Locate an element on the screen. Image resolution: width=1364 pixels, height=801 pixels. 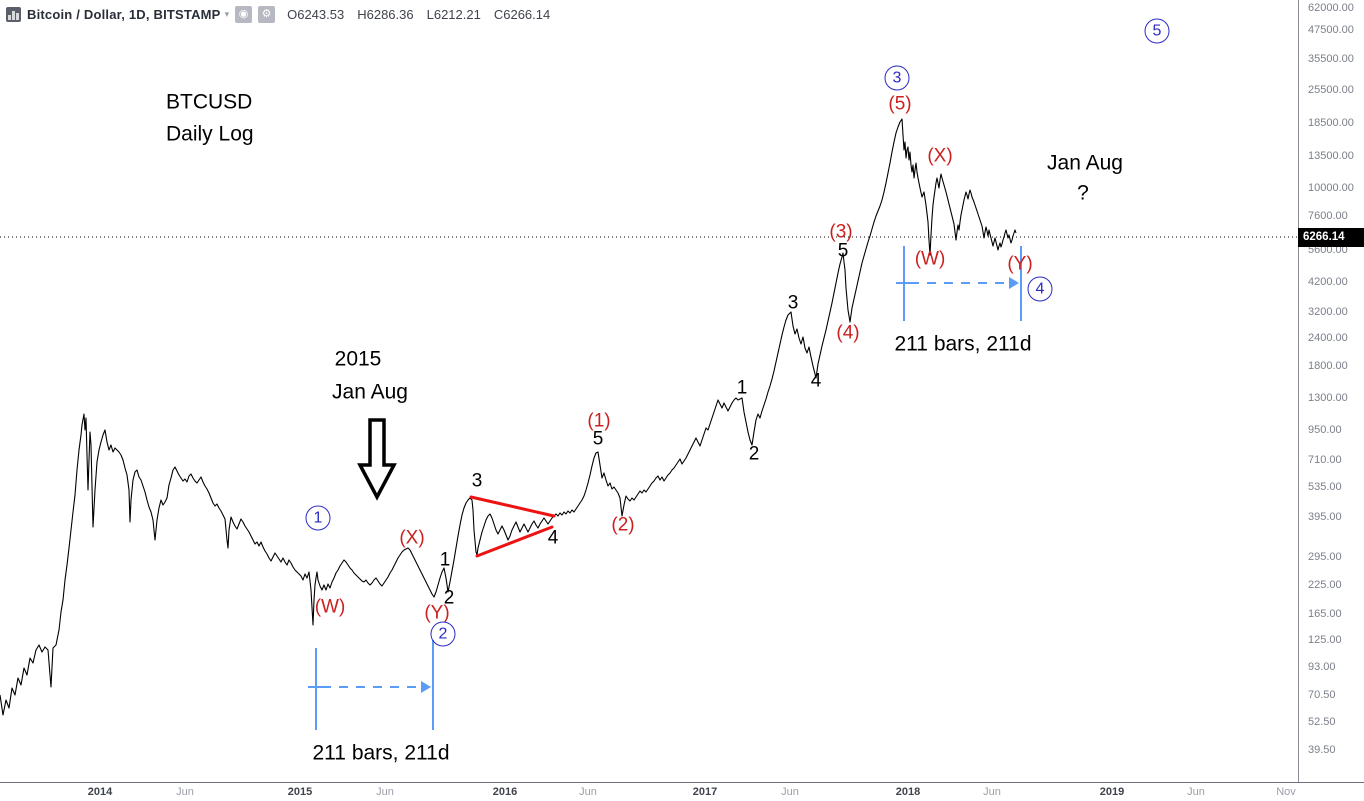
price-axis-label: 1300.00 is located at coordinates (1328, 398).